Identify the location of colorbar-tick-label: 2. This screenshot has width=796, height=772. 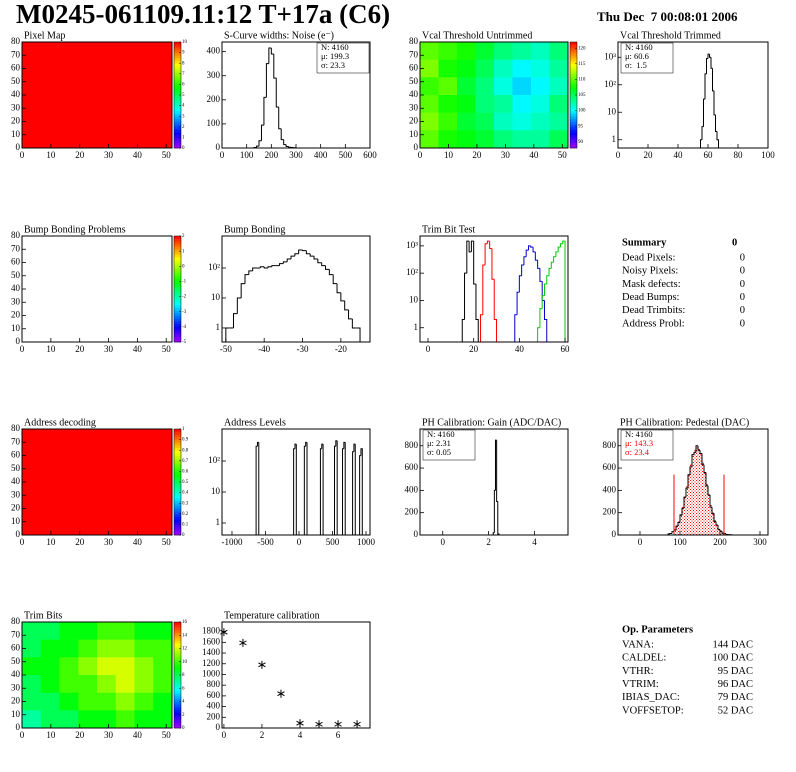
(183, 127).